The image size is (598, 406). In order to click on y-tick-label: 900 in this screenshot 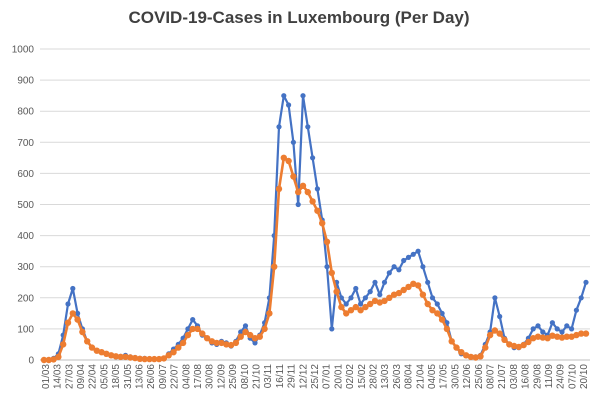, I will do `click(25, 81)`.